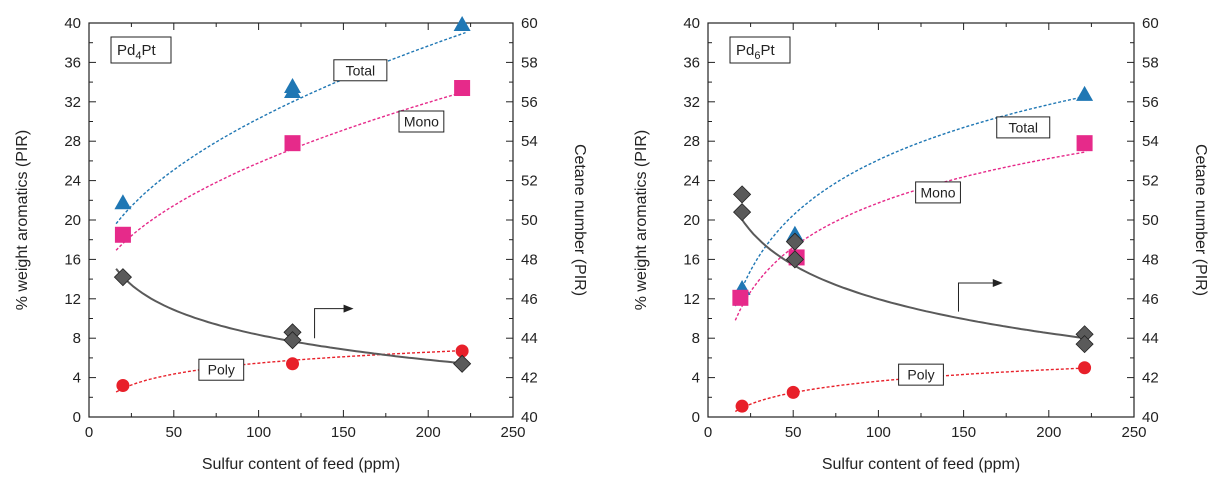 This screenshot has width=1212, height=484. Describe the element at coordinates (22, 220) in the screenshot. I see `y-axis-title: % weight aromatics (PIR)` at that location.